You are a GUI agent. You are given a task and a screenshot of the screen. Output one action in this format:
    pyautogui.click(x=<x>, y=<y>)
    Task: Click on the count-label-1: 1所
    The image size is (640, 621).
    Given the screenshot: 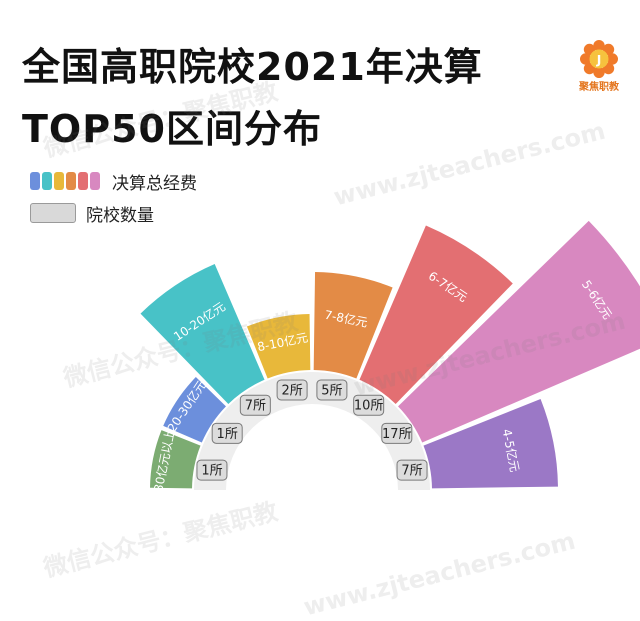 What is the action you would take?
    pyautogui.click(x=227, y=434)
    